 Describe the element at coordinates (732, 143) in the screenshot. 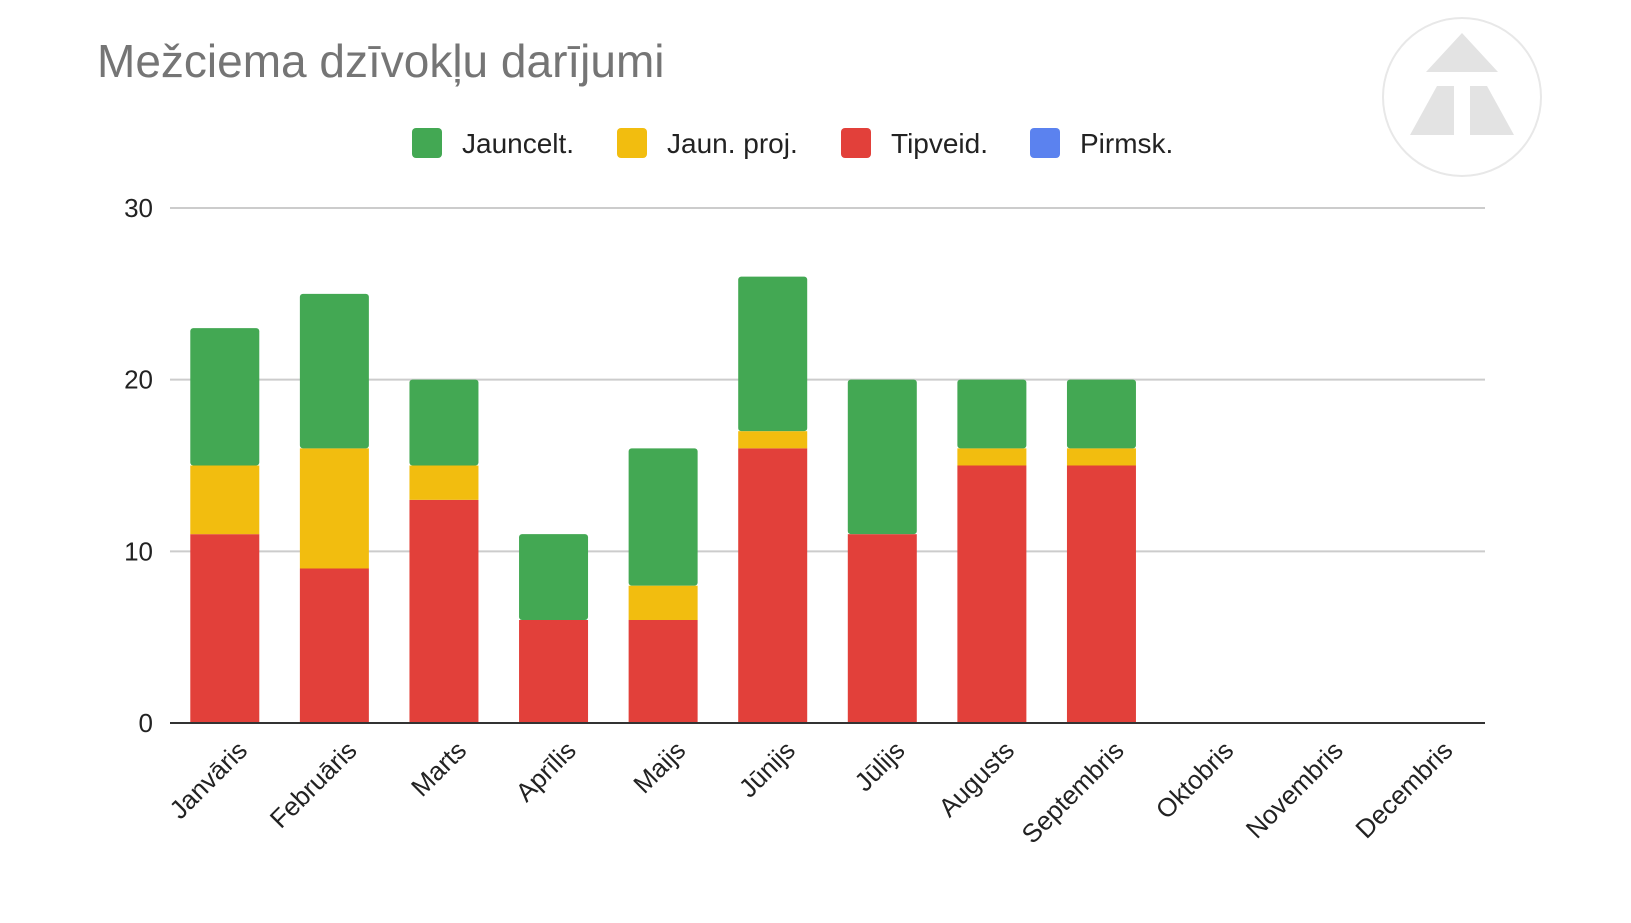

I see `legend-label: Jaun. proj.` at that location.